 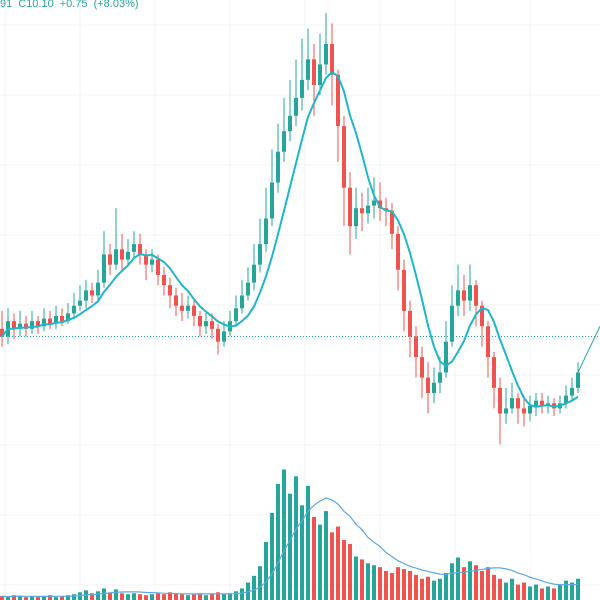 What do you see at coordinates (73, 5) in the screenshot?
I see `legend-change: +0.75` at bounding box center [73, 5].